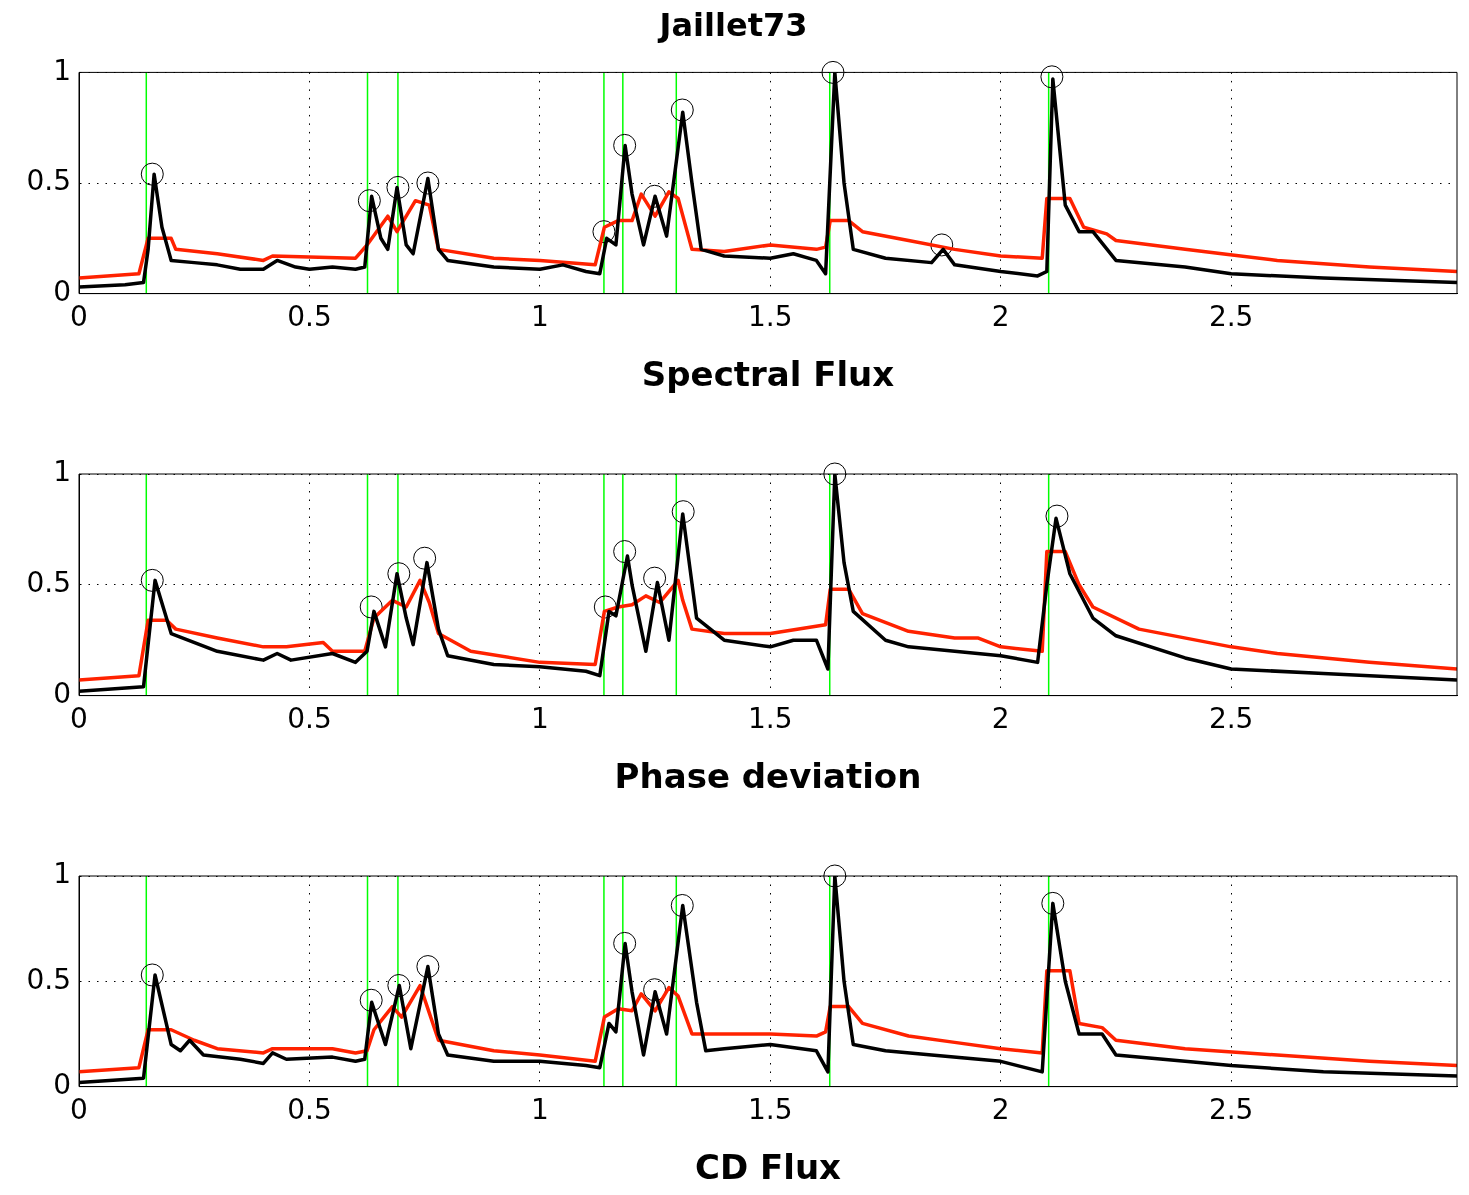 The width and height of the screenshot is (1469, 1195). Describe the element at coordinates (732, 24) in the screenshot. I see `chart-title: Jaillet73` at that location.